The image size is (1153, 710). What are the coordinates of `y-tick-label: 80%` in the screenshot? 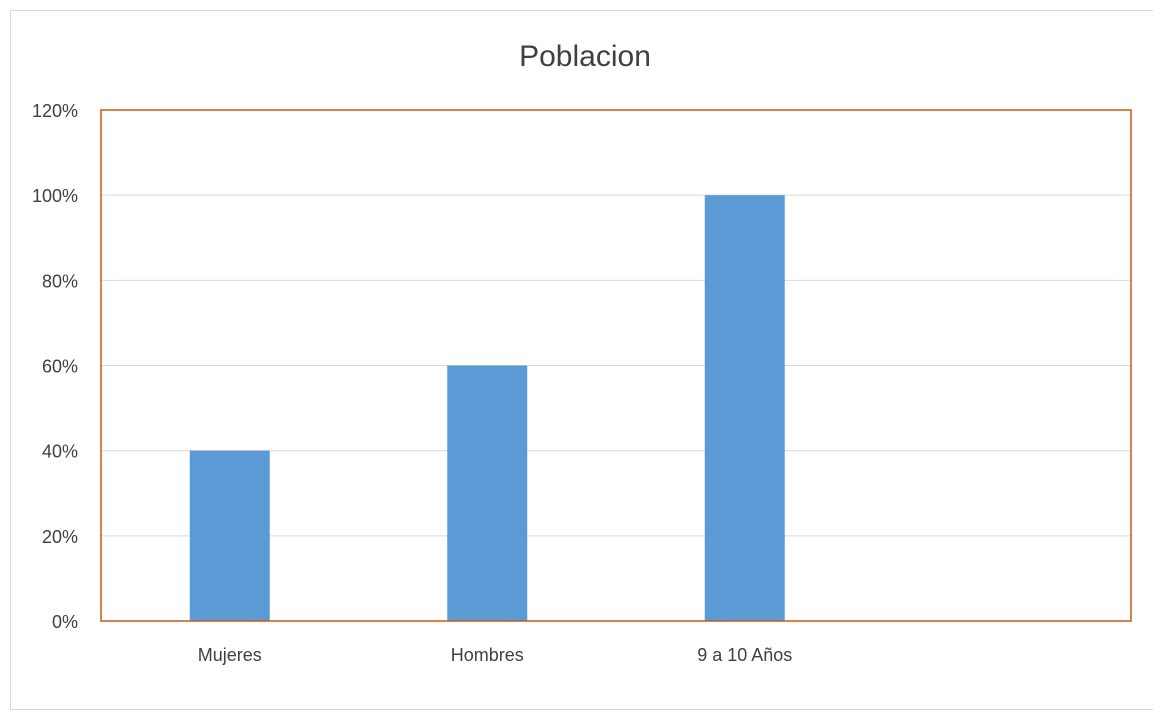 It's located at (60, 281).